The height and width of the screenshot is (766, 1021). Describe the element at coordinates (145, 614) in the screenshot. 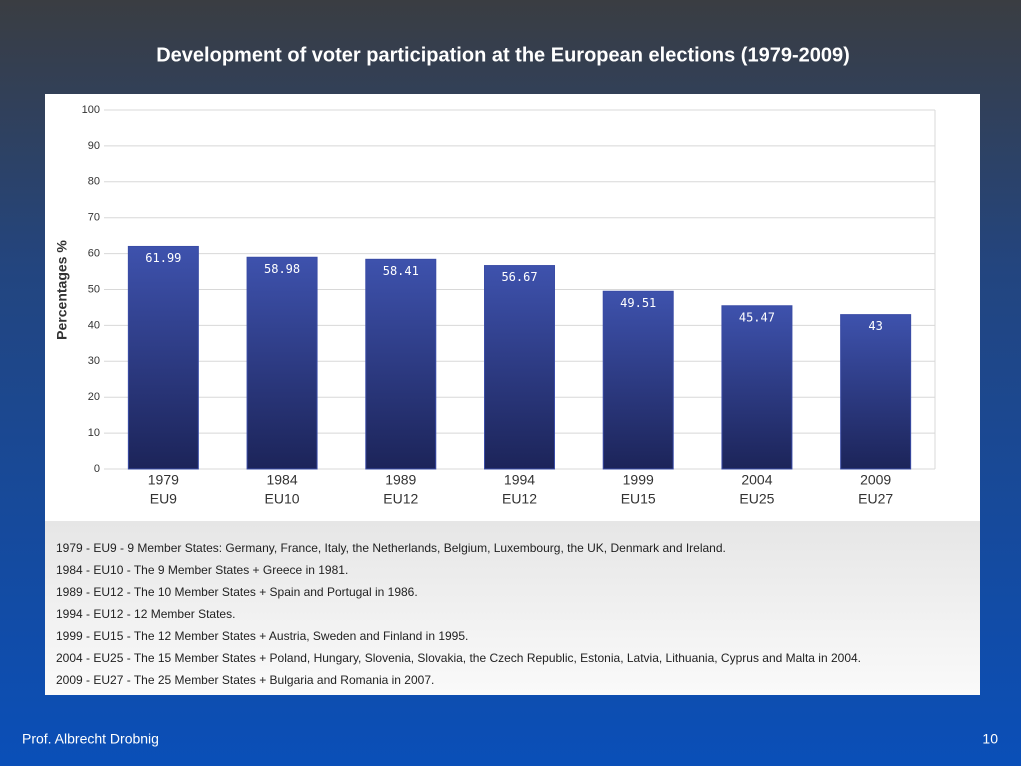

I see `note-line: 1994 - EU12 - 12 Member States.` at that location.